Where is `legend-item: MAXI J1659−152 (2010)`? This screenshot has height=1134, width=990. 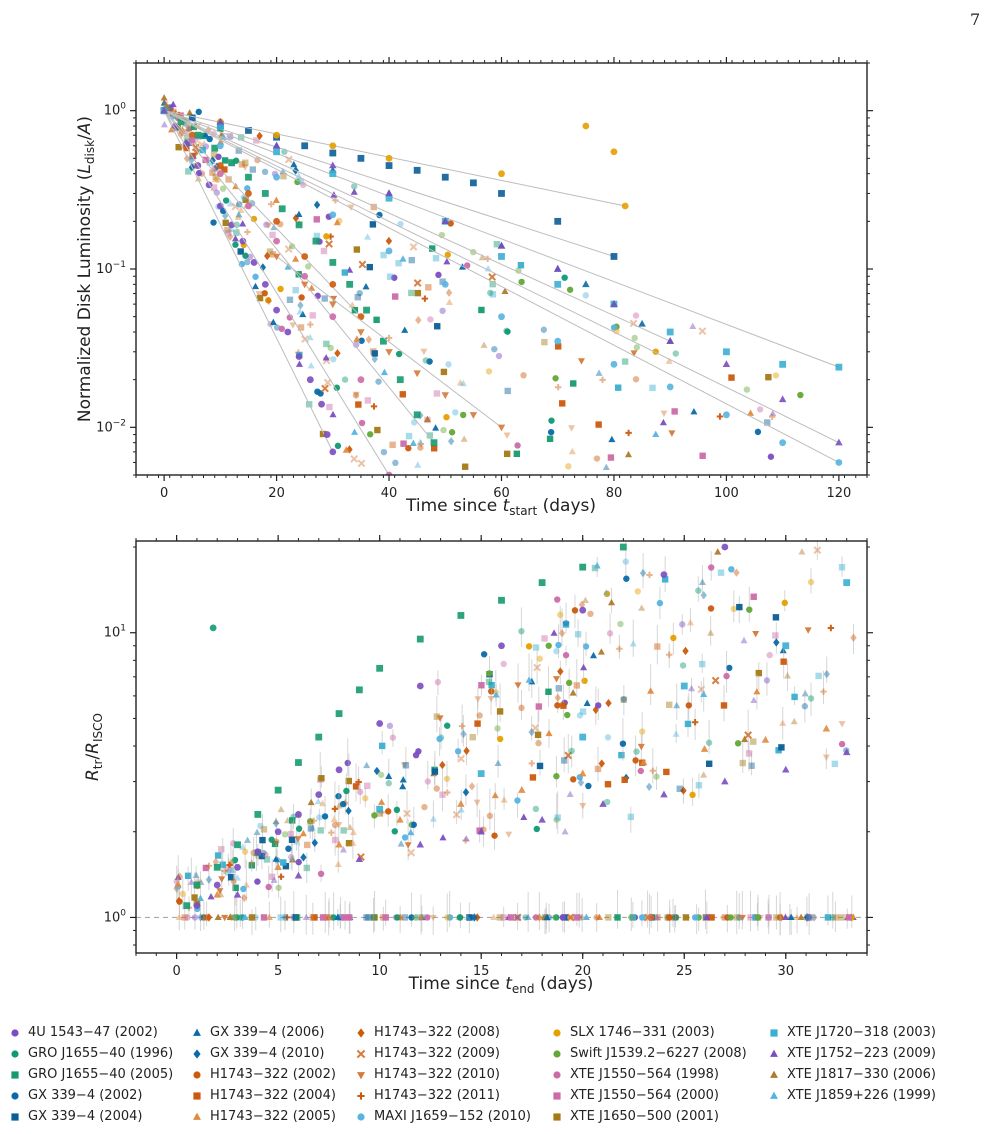
legend-item: MAXI J1659−152 (2010) is located at coordinates (441, 1116).